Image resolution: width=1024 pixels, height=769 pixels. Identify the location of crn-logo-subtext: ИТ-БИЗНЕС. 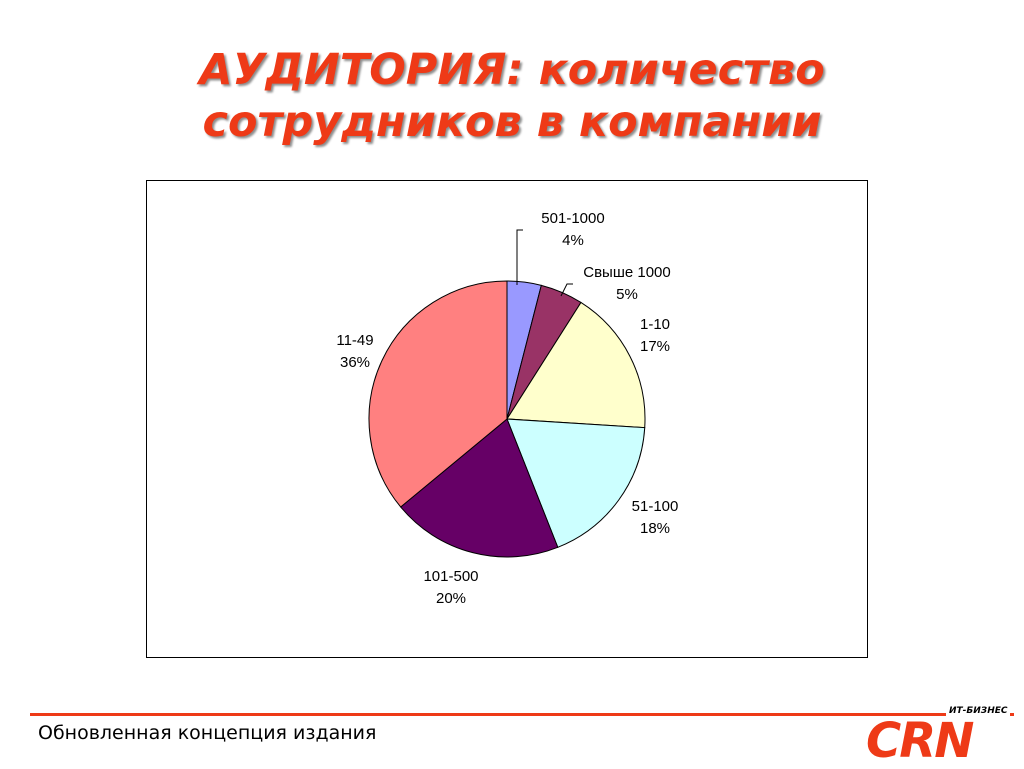
(978, 711).